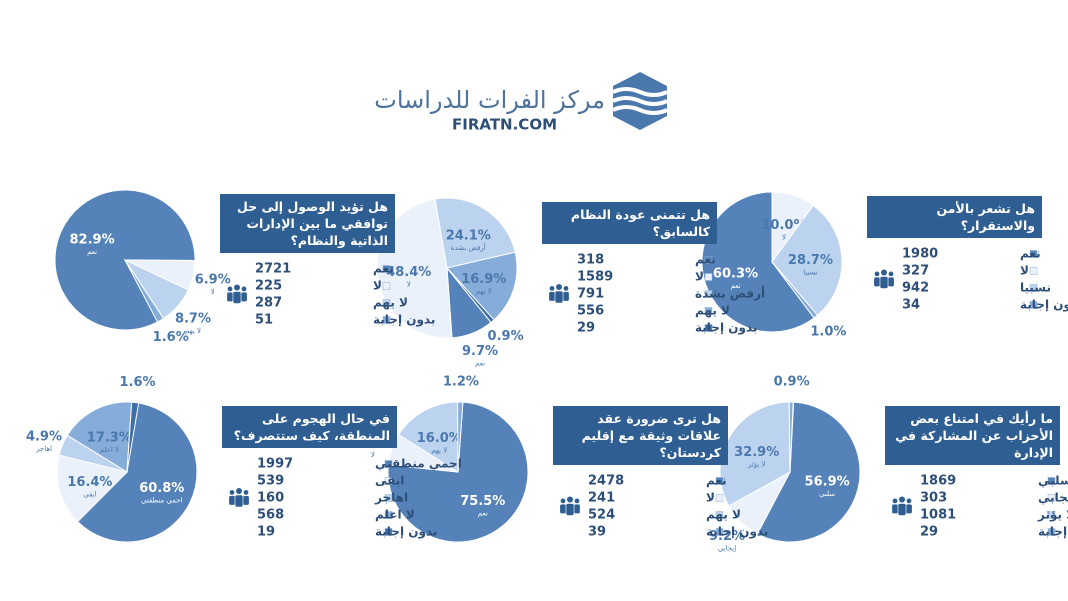 The image size is (1068, 601). Describe the element at coordinates (828, 332) in the screenshot. I see `percent-label: 1.0%` at that location.